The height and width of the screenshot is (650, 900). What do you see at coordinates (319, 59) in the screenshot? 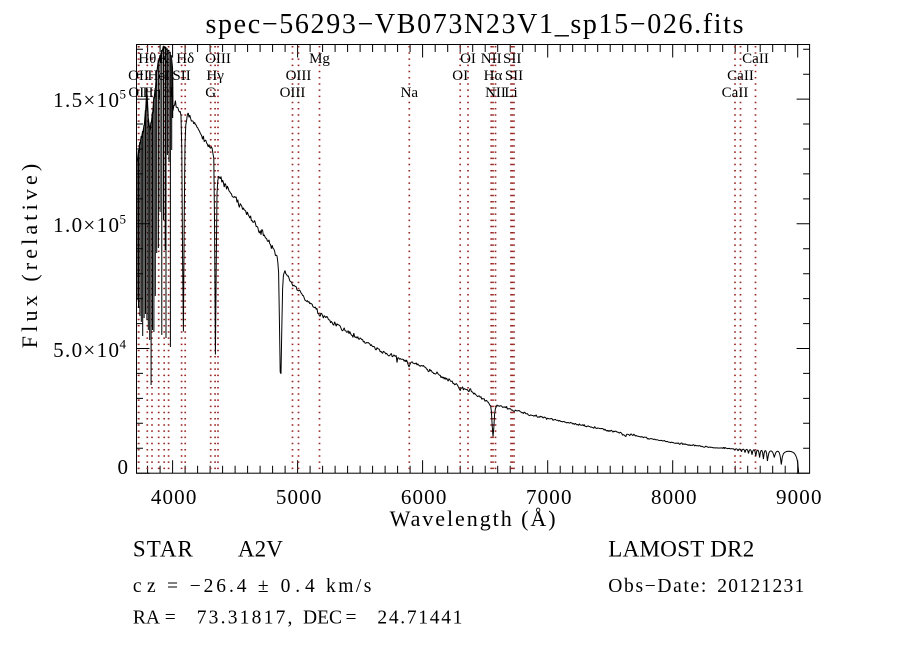
I see `svg-text: Mg` at bounding box center [319, 59].